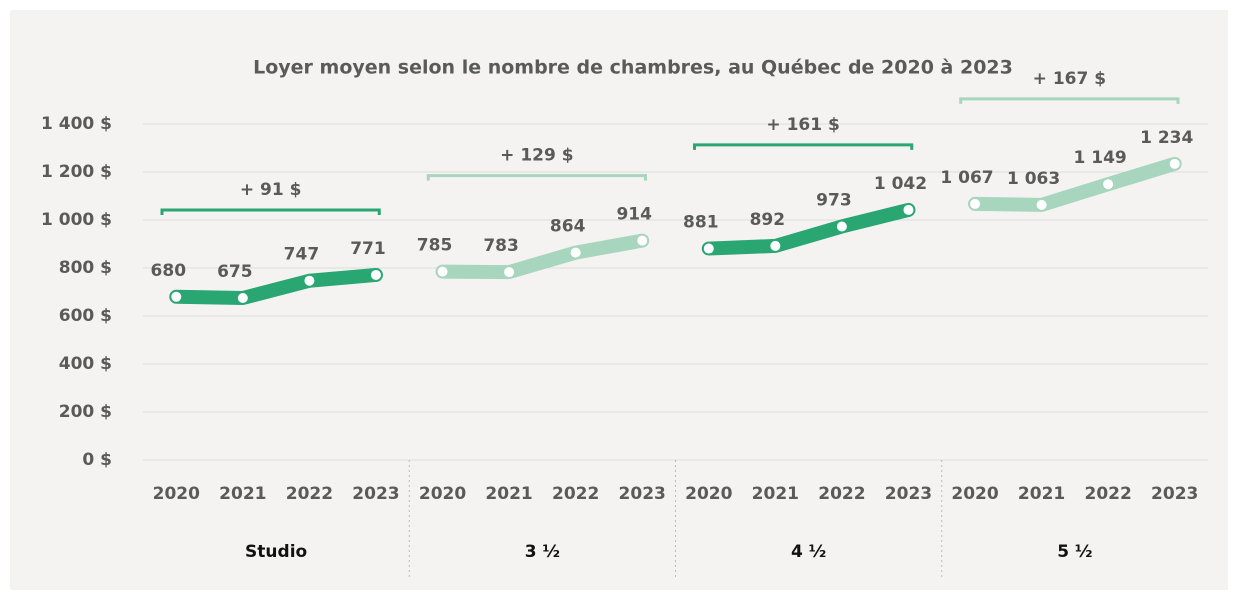 This screenshot has width=1240, height=598. What do you see at coordinates (85, 412) in the screenshot?
I see `y-tick-label: 200 $` at bounding box center [85, 412].